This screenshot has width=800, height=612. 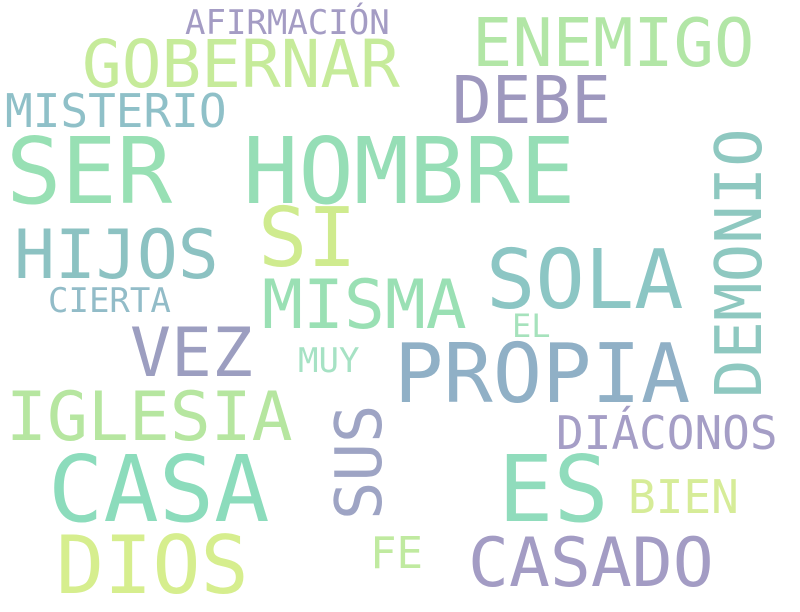 What do you see at coordinates (241, 64) in the screenshot?
I see `word-gobernar: GOBERNAR` at bounding box center [241, 64].